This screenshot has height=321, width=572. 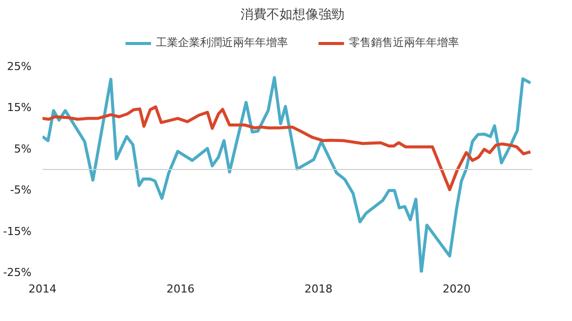 What do you see at coordinates (21, 190) in the screenshot?
I see `y-tick-label: -5%` at bounding box center [21, 190].